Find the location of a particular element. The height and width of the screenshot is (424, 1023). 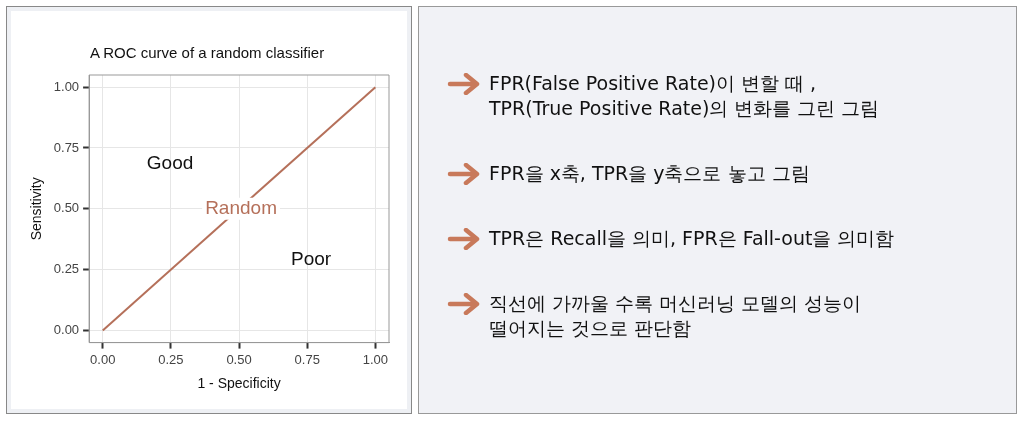

text: FPR(False Positive Rate)이 변할 때 , TPR(True Positive Rate)의 변화를 그린 그림 is located at coordinates (684, 96).